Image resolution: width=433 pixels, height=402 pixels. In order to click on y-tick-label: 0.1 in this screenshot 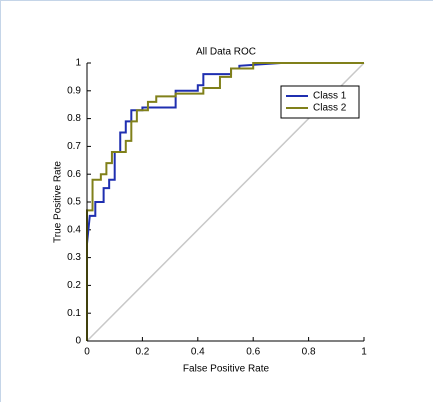, I will do `click(74, 313)`.